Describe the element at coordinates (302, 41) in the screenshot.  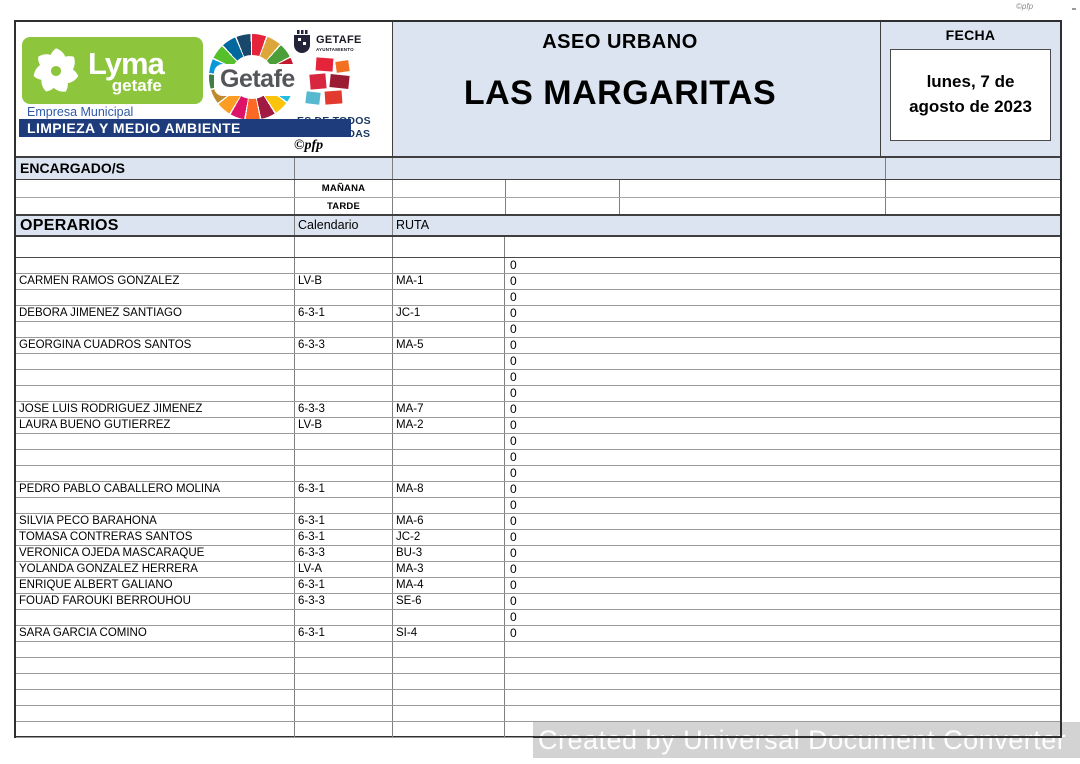
I see `ayuntamiento-crest-icon` at that location.